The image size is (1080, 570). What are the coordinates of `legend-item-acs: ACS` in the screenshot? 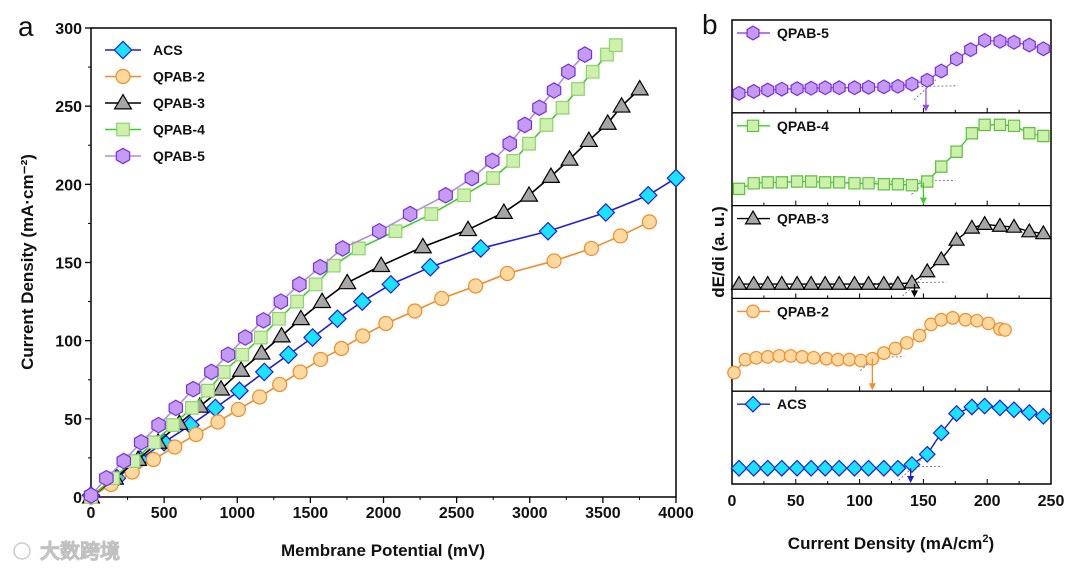 It's located at (144, 50).